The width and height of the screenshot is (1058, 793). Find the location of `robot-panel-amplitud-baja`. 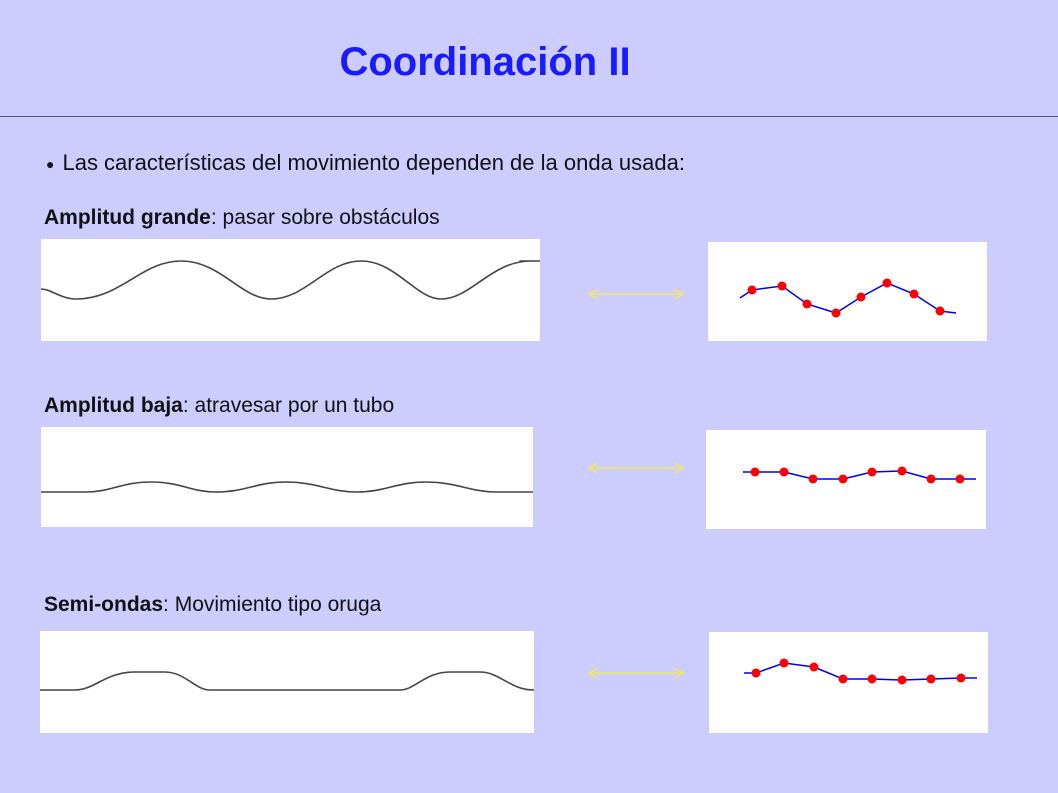

robot-panel-amplitud-baja is located at coordinates (846, 479).